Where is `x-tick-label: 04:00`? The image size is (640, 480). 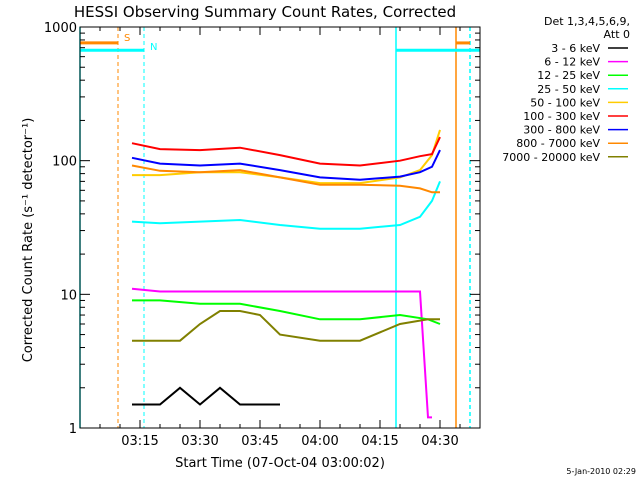
x-tick-label: 04:00 is located at coordinates (319, 441).